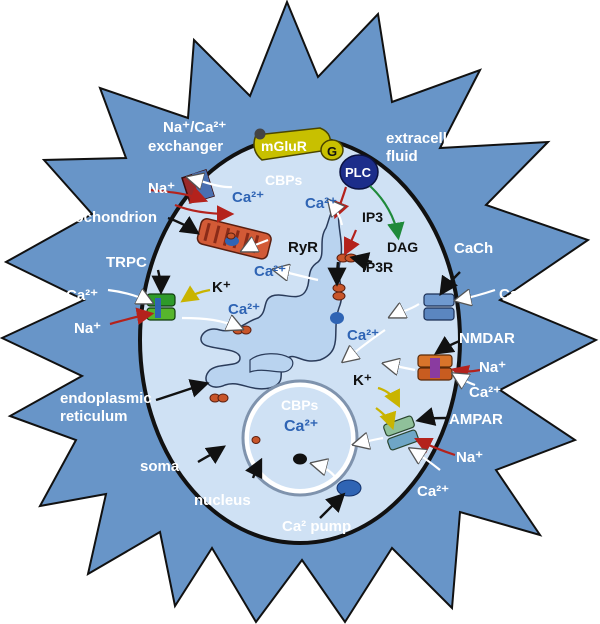 This screenshot has width=600, height=624. What do you see at coordinates (284, 146) in the screenshot?
I see `mglur-label: mGluR` at bounding box center [284, 146].